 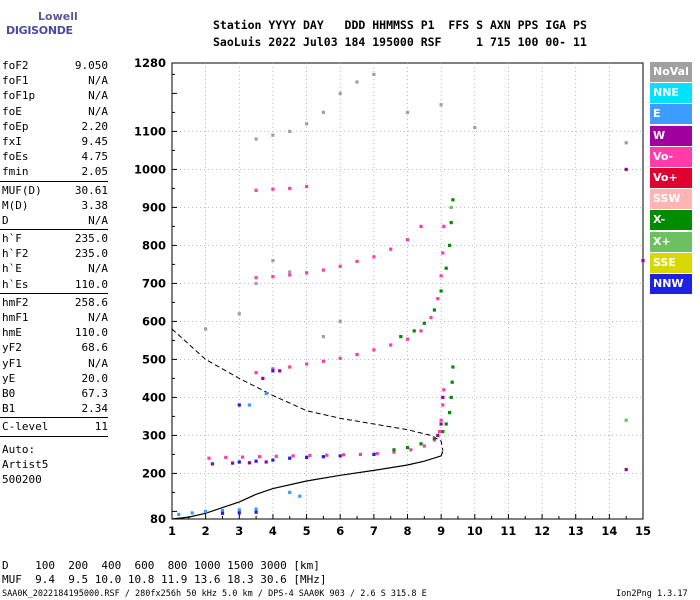 I want to click on param-value: 235.0, so click(x=91, y=239).